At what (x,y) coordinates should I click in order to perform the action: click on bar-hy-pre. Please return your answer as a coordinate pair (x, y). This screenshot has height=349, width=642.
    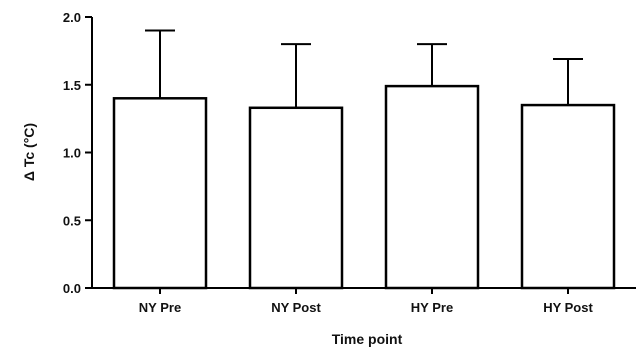
    Looking at the image, I should click on (432, 187).